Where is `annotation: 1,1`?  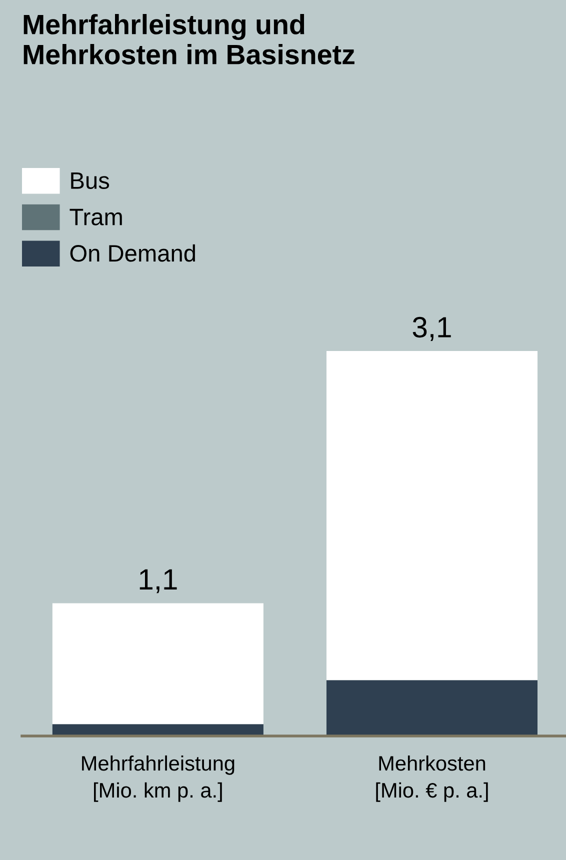 annotation: 1,1 is located at coordinates (158, 581).